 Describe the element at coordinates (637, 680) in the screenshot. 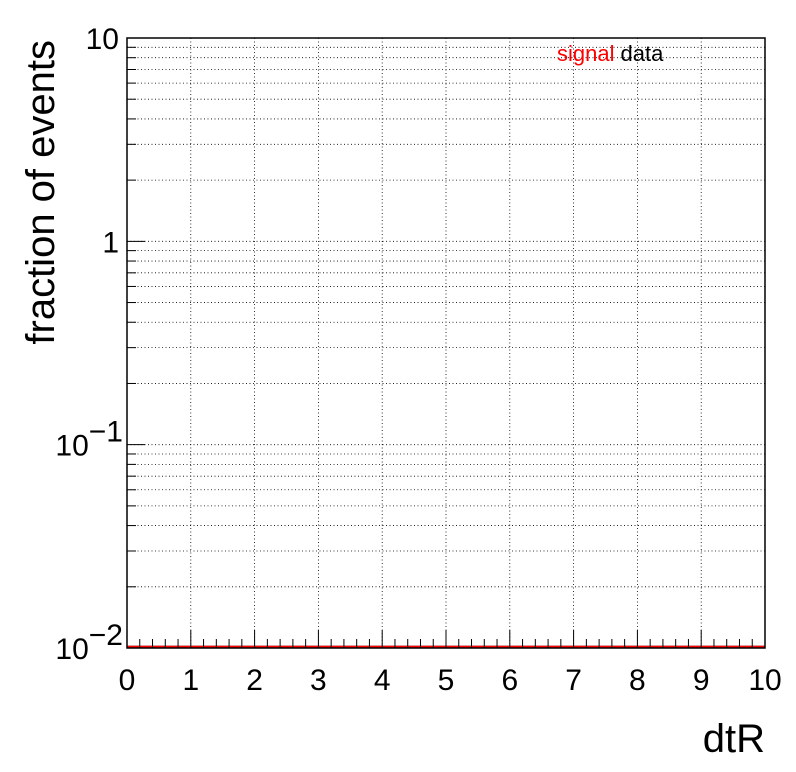

I see `x-tick-label: 8` at that location.